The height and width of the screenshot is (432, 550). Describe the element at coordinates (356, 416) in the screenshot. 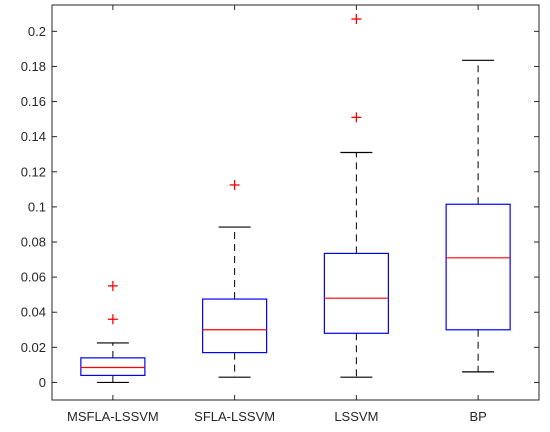

I see `x-tick-label: LSSVM` at that location.